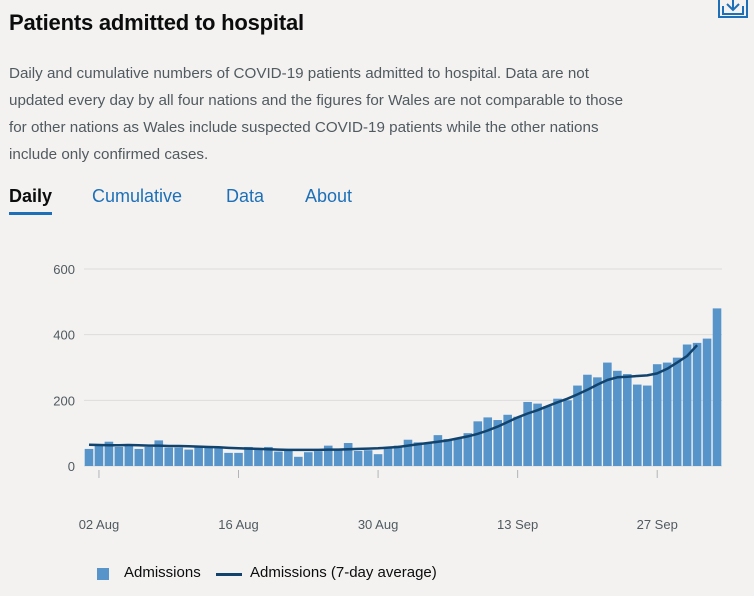 The height and width of the screenshot is (596, 754). Describe the element at coordinates (393, 398) in the screenshot. I see `average-line` at that location.